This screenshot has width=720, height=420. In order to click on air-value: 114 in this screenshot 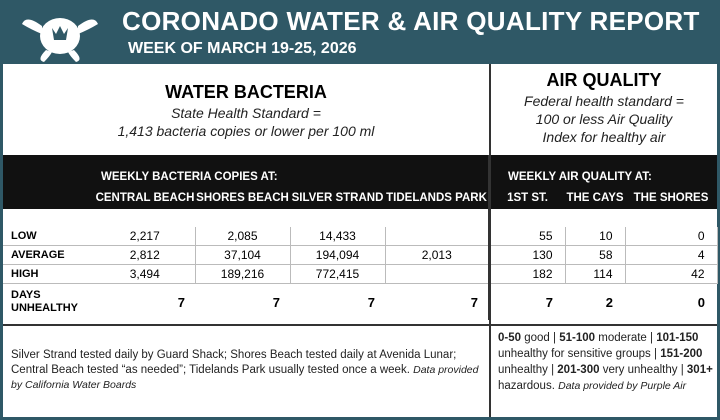, I will do `click(595, 274)`.